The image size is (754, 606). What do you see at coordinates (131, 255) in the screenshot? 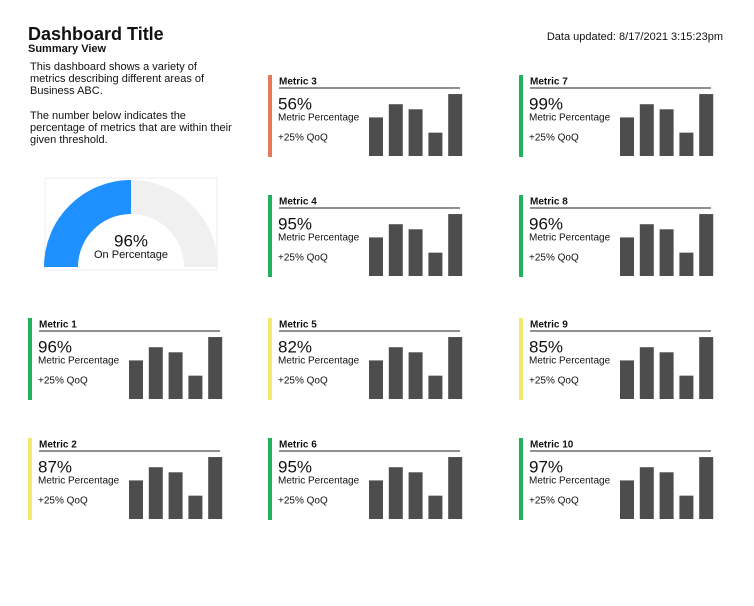
I see `gauge-label: On Percentage` at bounding box center [131, 255].